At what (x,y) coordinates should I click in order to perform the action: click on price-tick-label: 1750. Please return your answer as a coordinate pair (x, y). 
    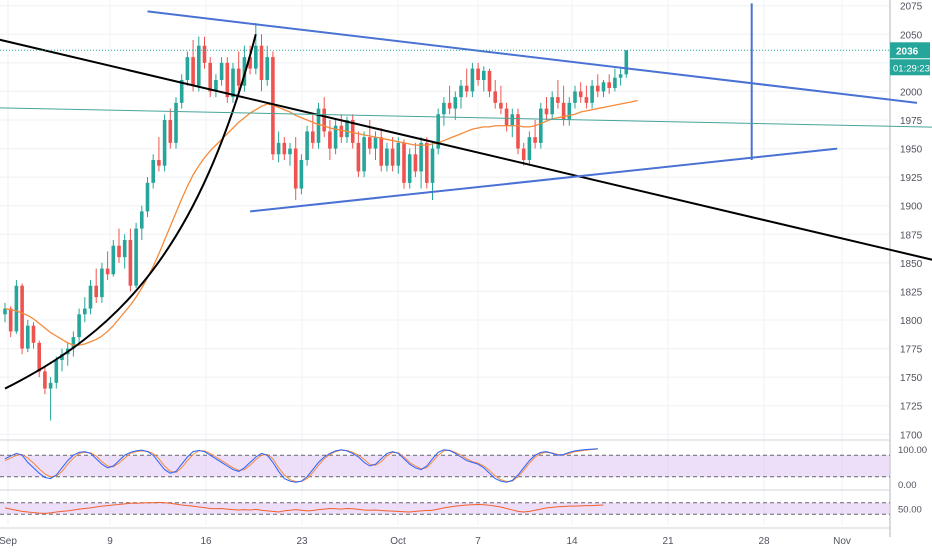
    Looking at the image, I should click on (911, 378).